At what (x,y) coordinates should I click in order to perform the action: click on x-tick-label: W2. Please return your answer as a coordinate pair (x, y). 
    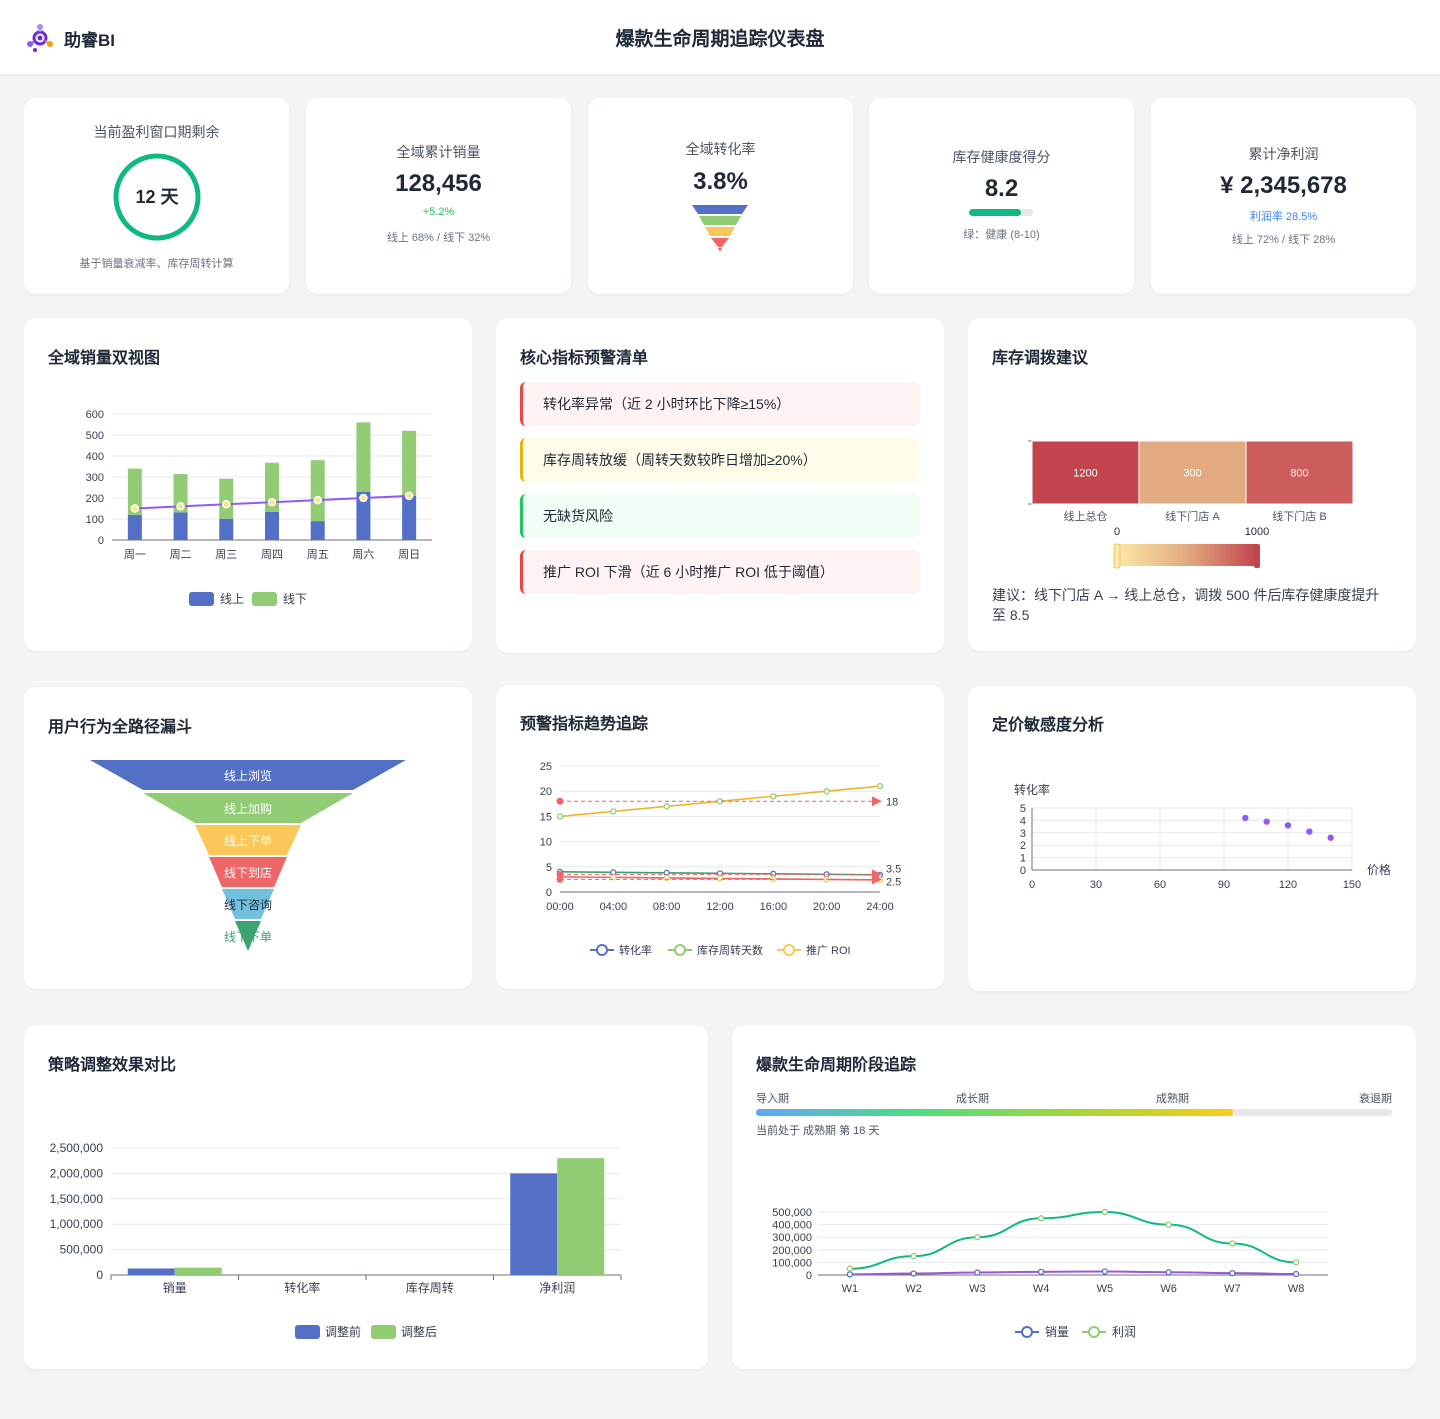
    Looking at the image, I should click on (913, 1289).